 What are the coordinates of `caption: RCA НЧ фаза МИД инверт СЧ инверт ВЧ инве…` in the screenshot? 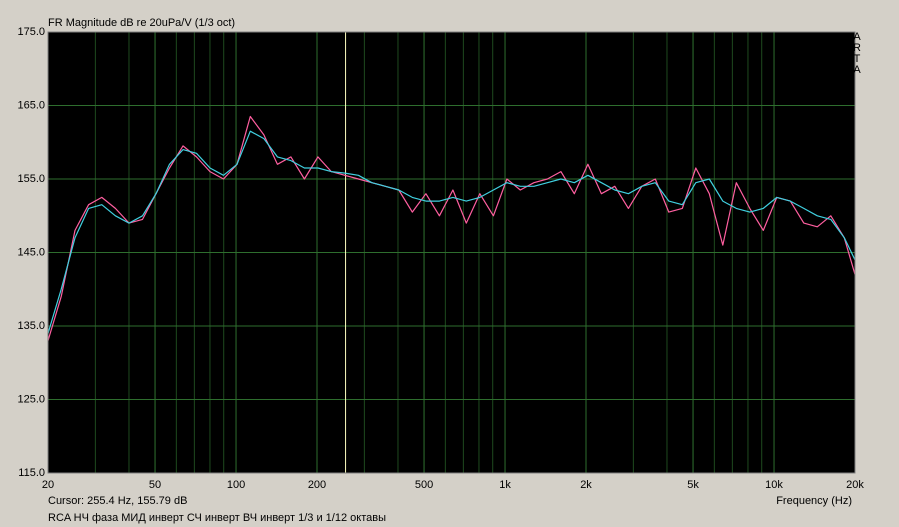 It's located at (217, 518).